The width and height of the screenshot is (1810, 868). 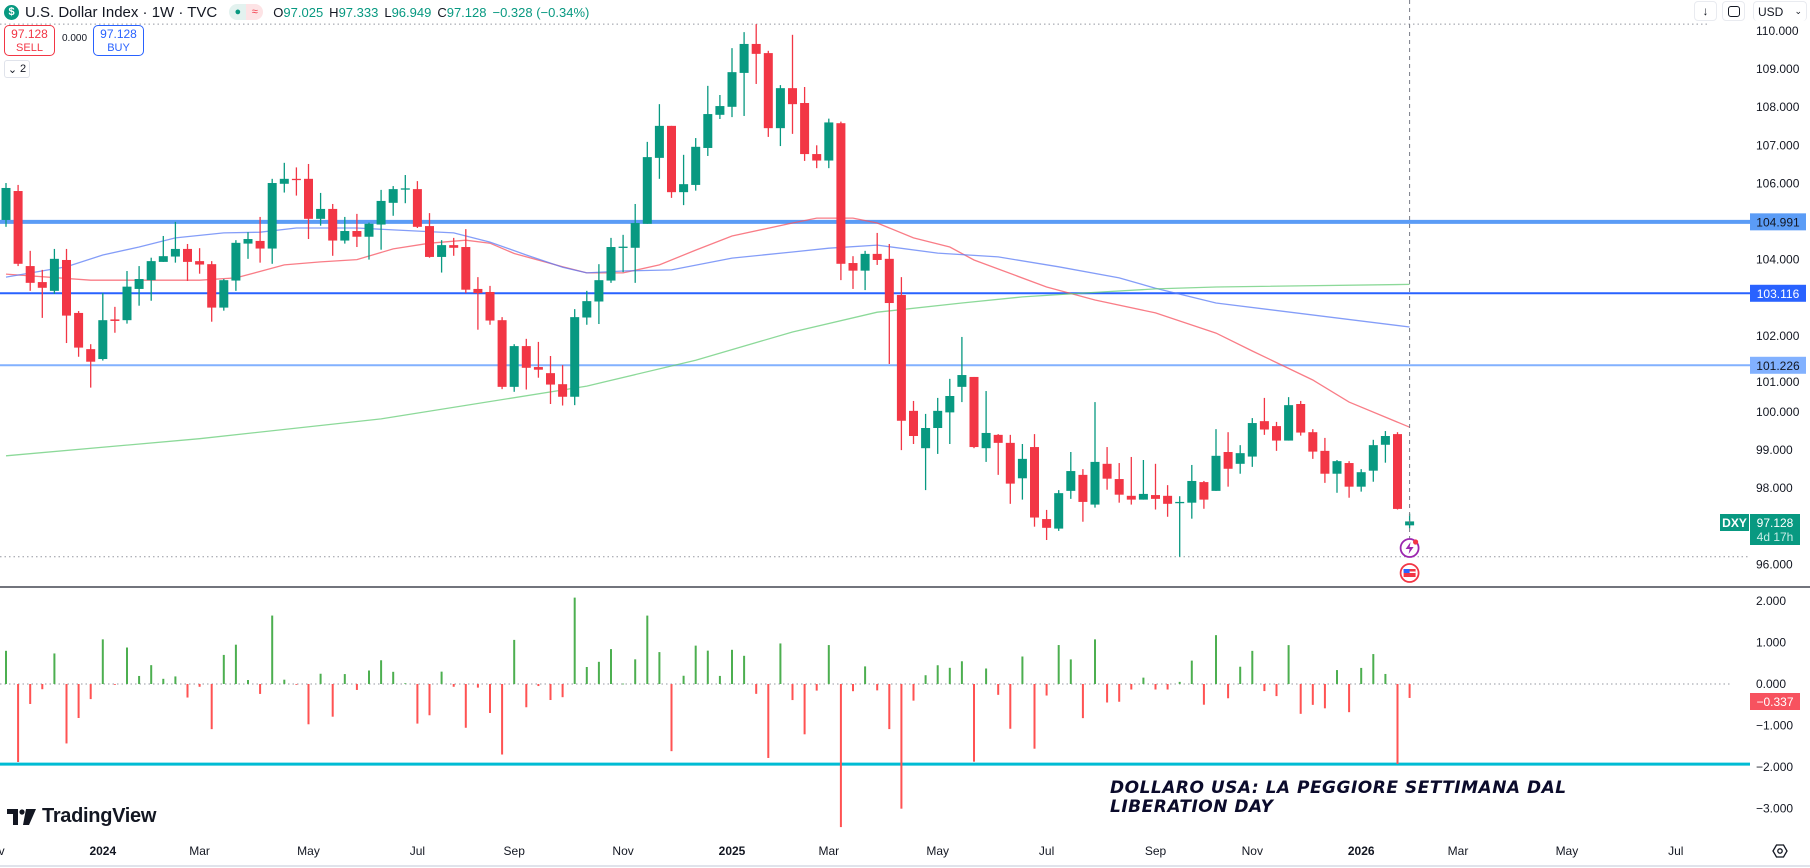 What do you see at coordinates (1409, 573) in the screenshot?
I see `us-flag-event-icon` at bounding box center [1409, 573].